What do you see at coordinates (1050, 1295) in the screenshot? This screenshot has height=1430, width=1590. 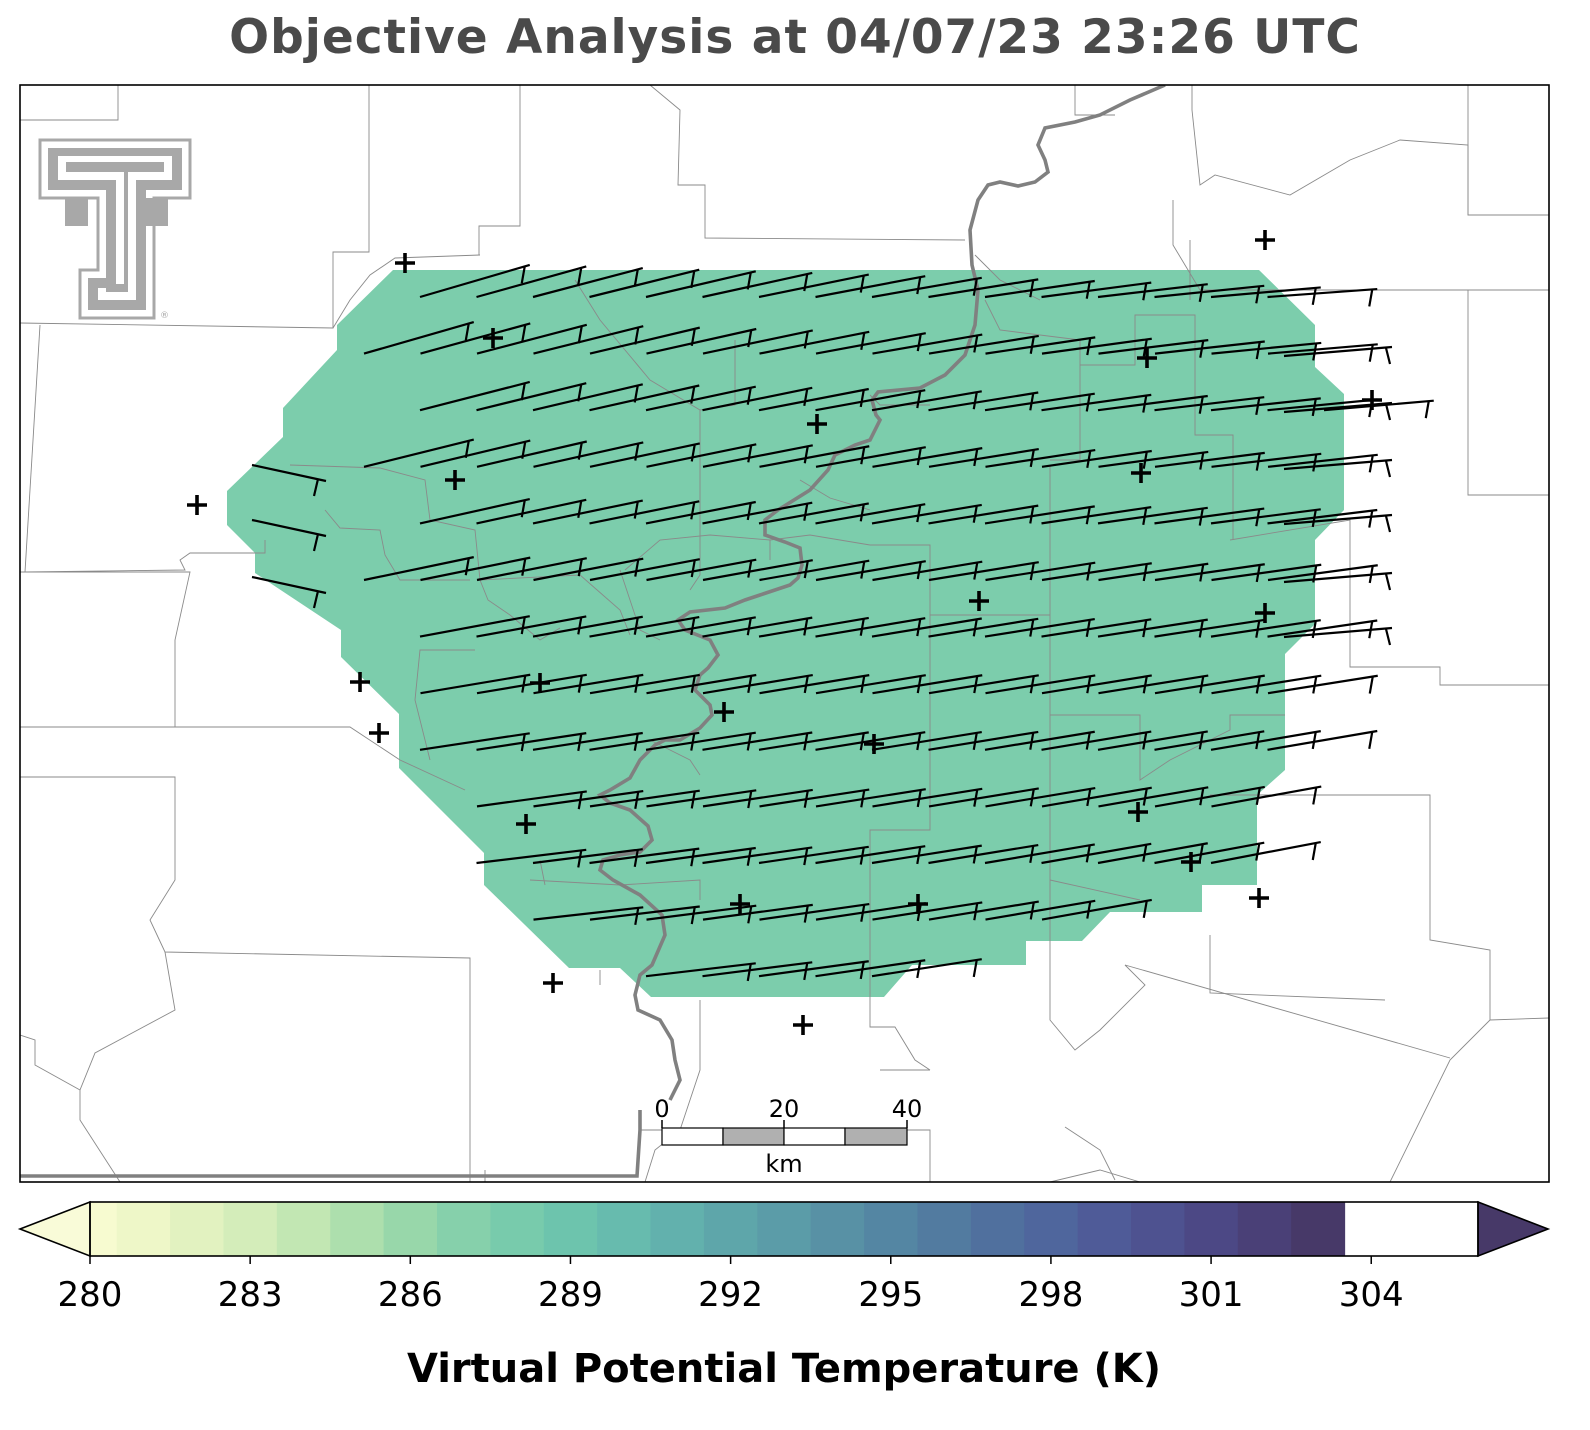 I see `colorbar-tick-label: 298` at bounding box center [1050, 1295].